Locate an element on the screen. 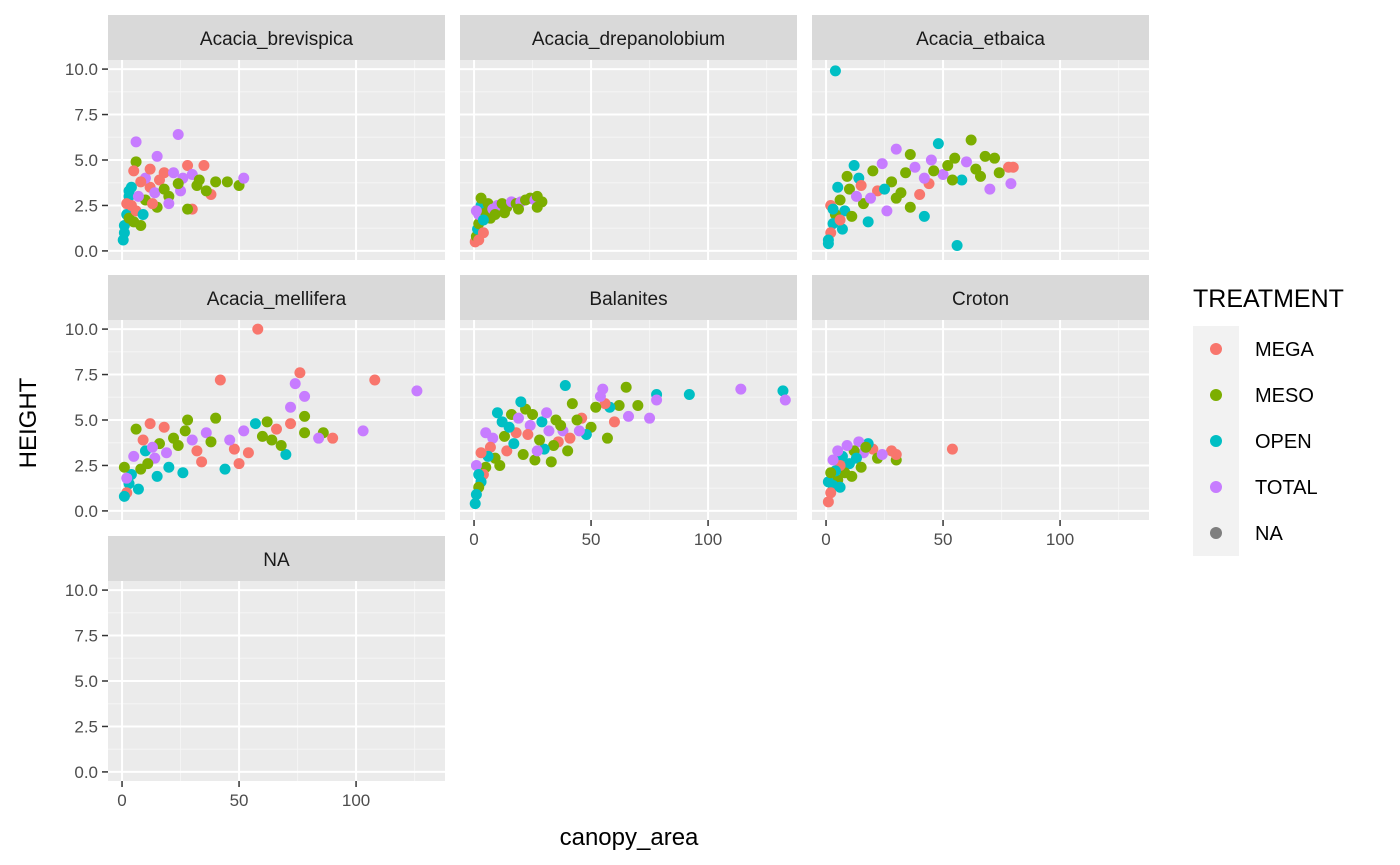 The width and height of the screenshot is (1400, 865). x-tick-label: 0 is located at coordinates (121, 800).